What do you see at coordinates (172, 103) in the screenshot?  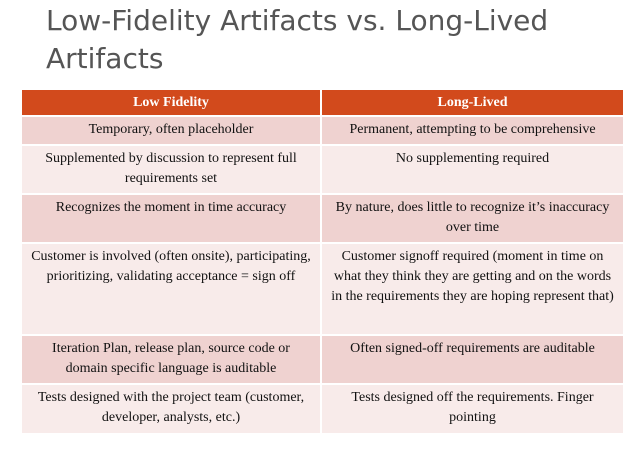 I see `column-header-low-fidelity: Low Fidelity` at bounding box center [172, 103].